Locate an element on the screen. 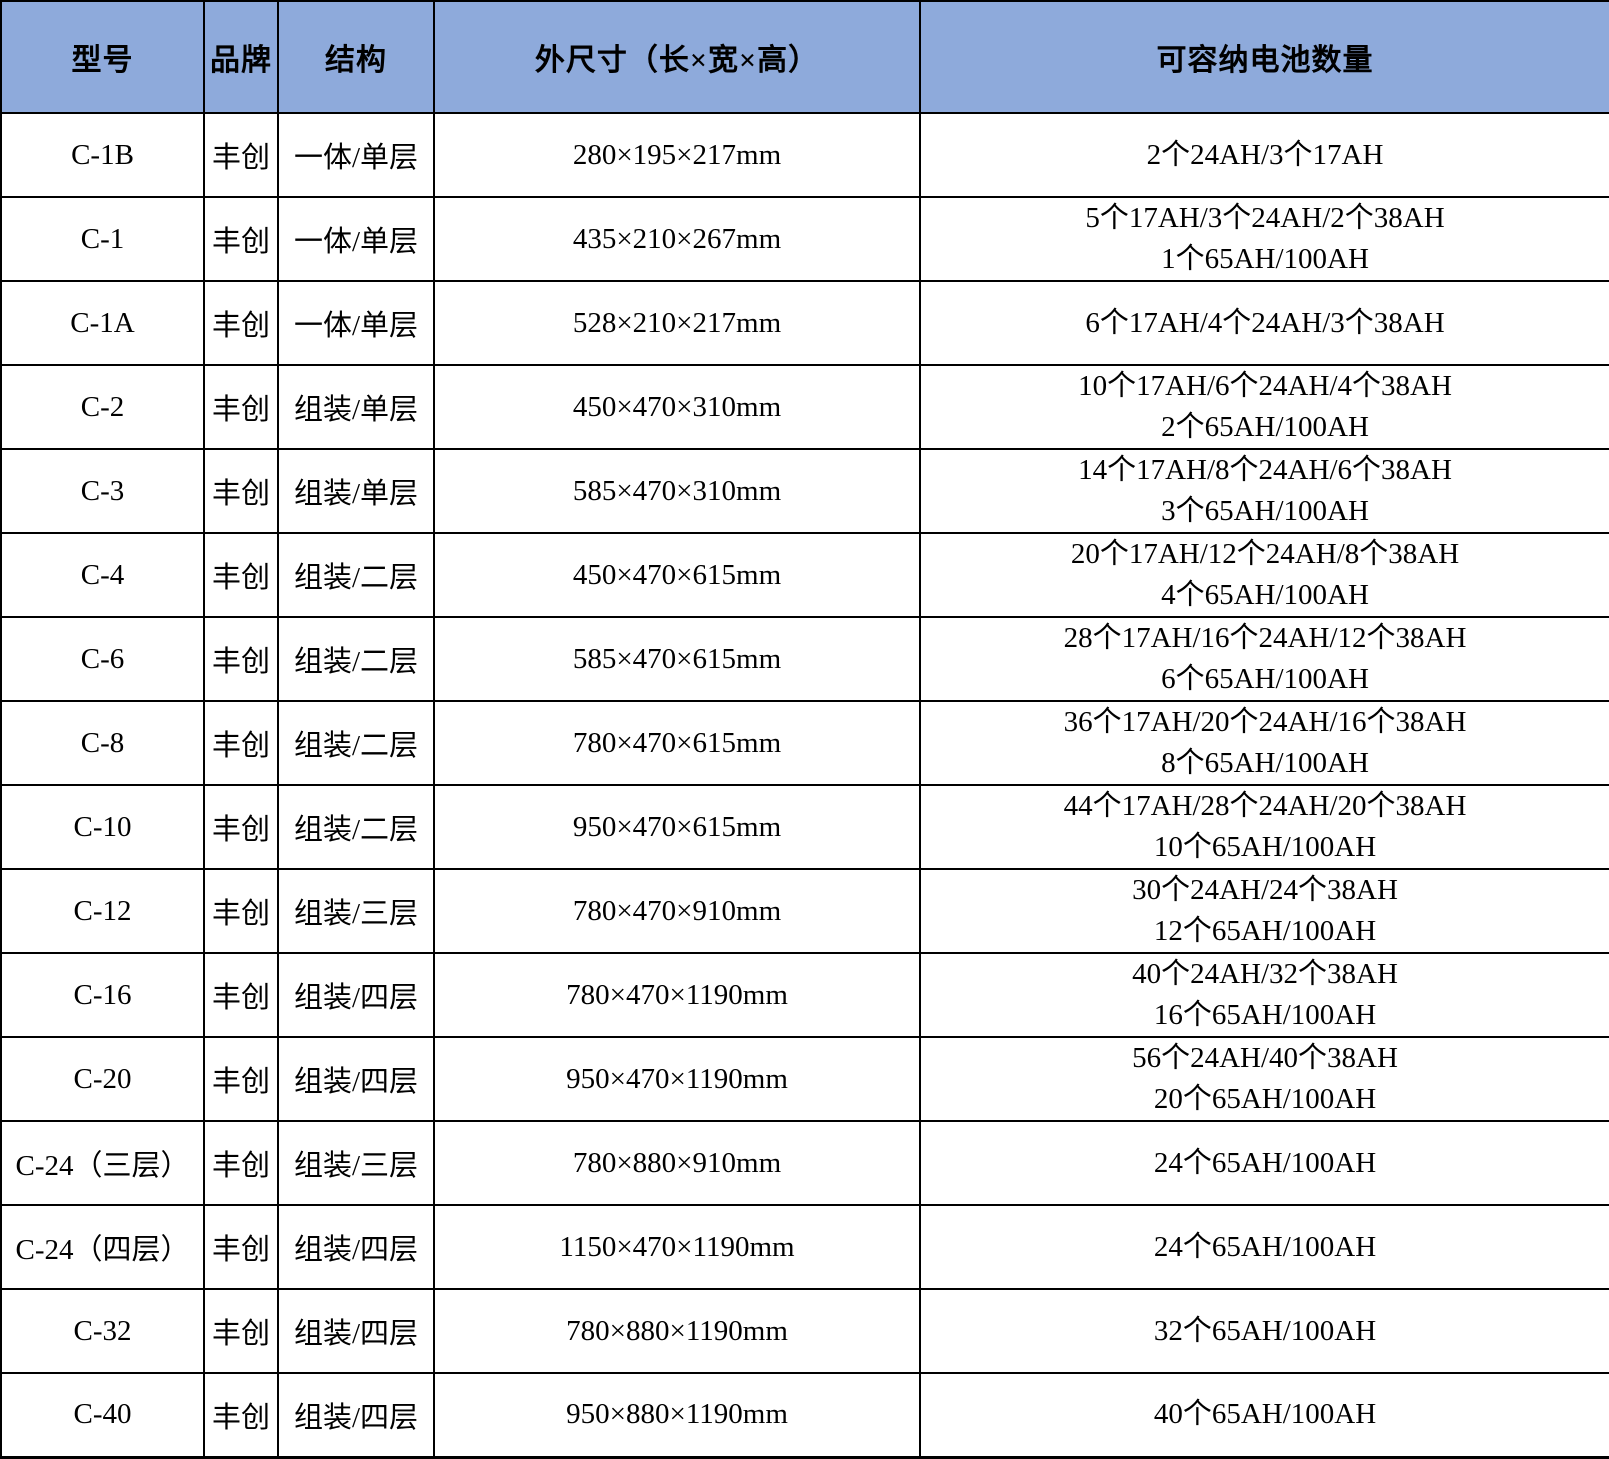 Image resolution: width=1609 pixels, height=1459 pixels. capacity-line: 32个65AH/100AH is located at coordinates (1265, 1330).